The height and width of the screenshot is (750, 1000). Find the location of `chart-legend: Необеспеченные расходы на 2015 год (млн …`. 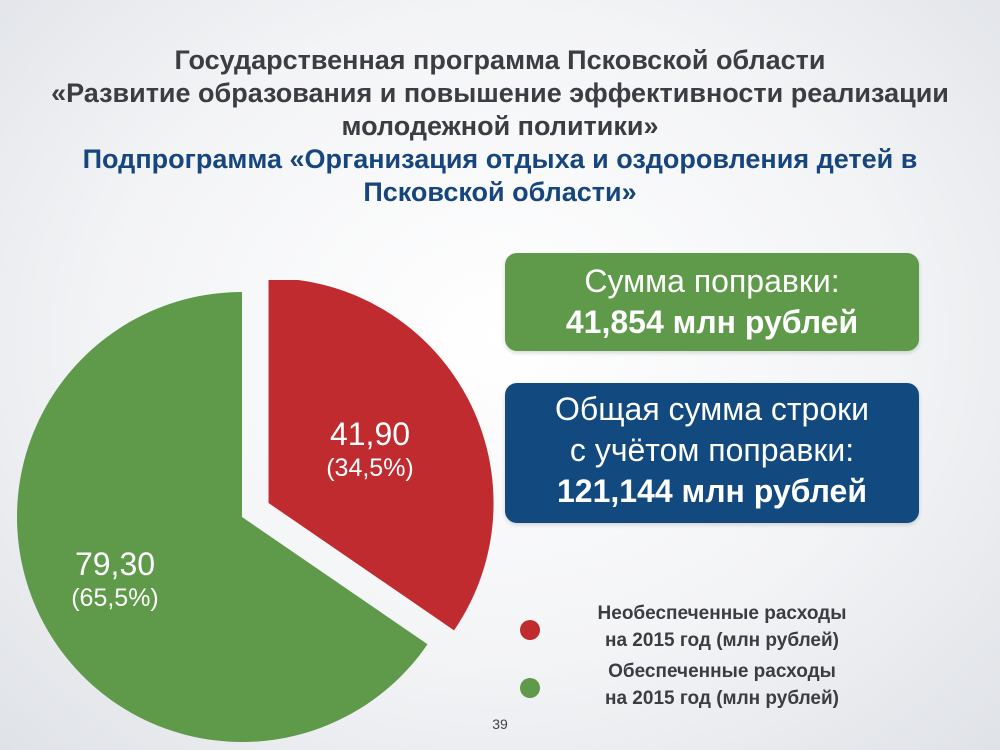

chart-legend: Необеспеченные расходы на 2015 год (млн … is located at coordinates (750, 658).